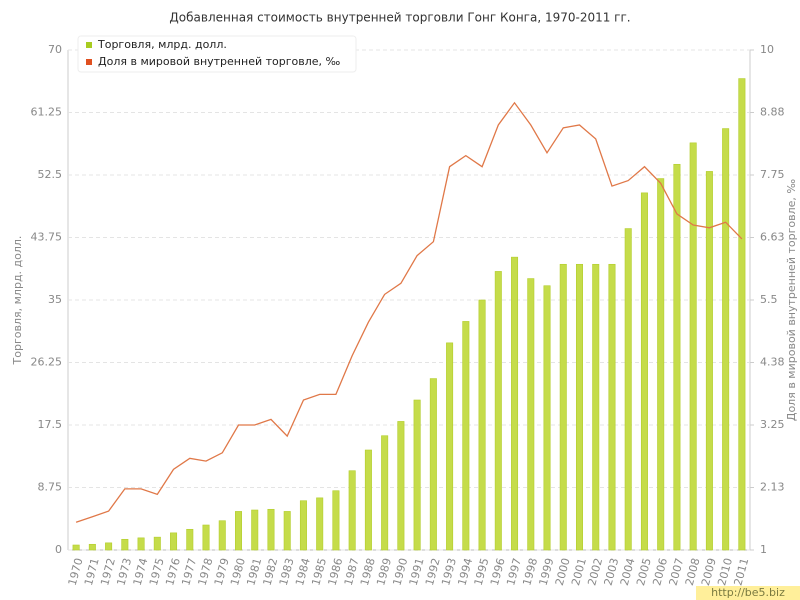 The width and height of the screenshot is (800, 600). I want to click on y2-tick-label: 7.75, so click(772, 174).